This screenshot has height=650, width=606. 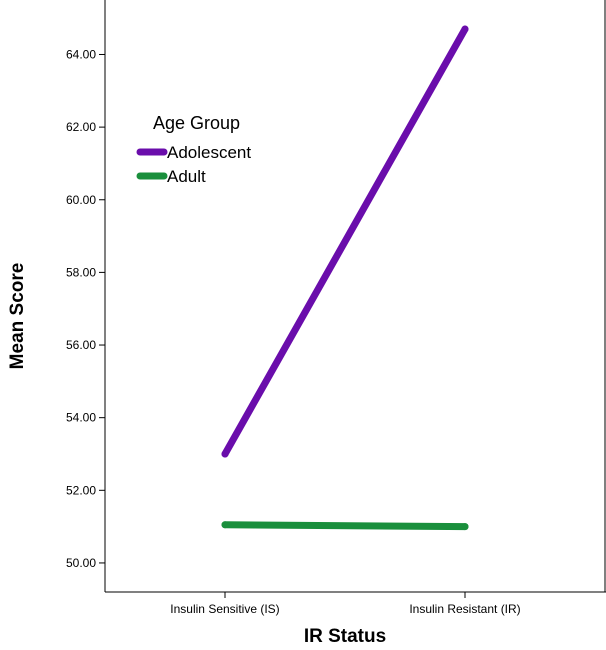 What do you see at coordinates (345, 636) in the screenshot?
I see `x-axis-title: IR Status` at bounding box center [345, 636].